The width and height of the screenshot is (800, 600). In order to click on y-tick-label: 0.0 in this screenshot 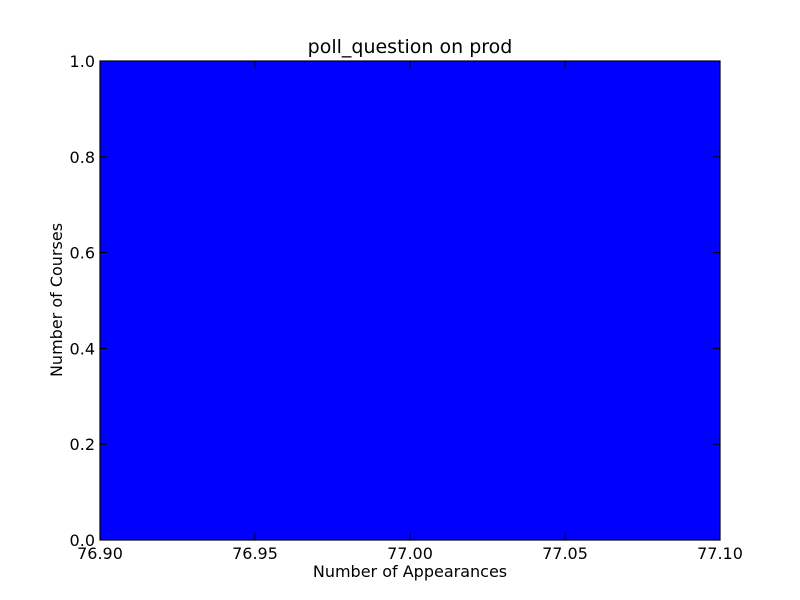, I will do `click(82, 540)`.